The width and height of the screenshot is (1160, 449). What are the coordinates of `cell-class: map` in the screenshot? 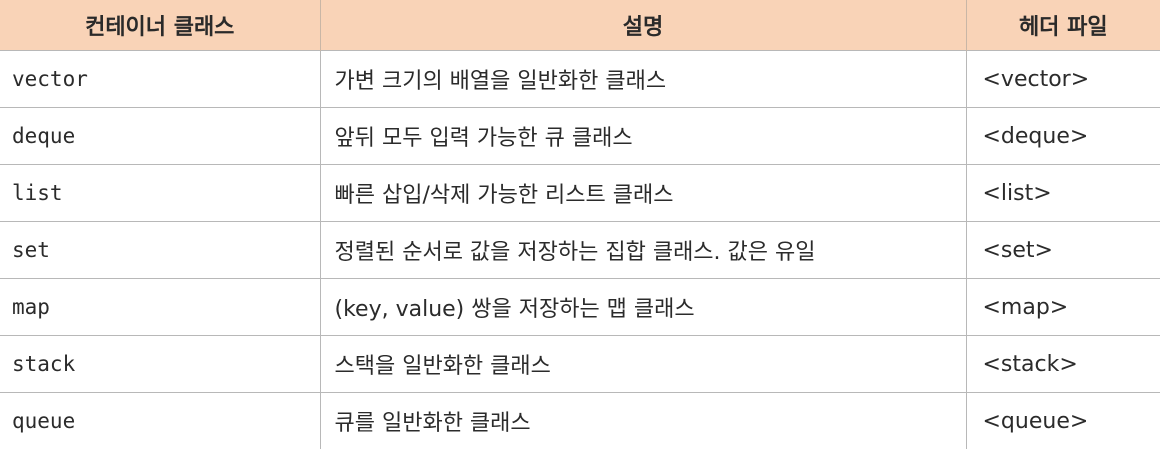 It's located at (160, 307).